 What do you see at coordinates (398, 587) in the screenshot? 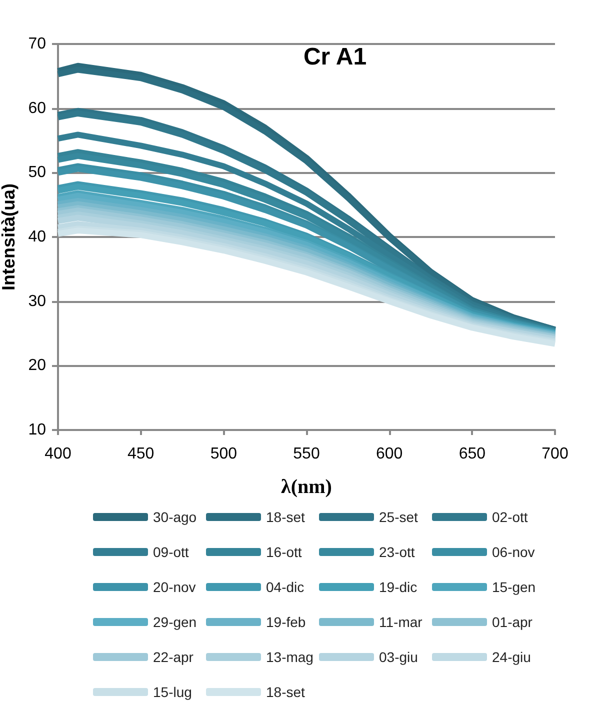
I see `legend-label: 19-dic` at bounding box center [398, 587].